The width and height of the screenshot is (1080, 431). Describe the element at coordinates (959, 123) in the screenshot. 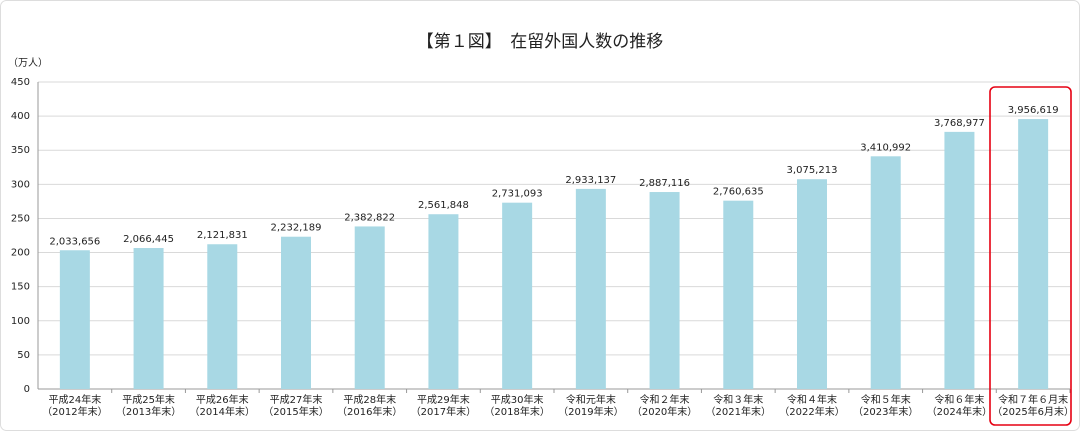

I see `value-label: 3,768,977` at that location.